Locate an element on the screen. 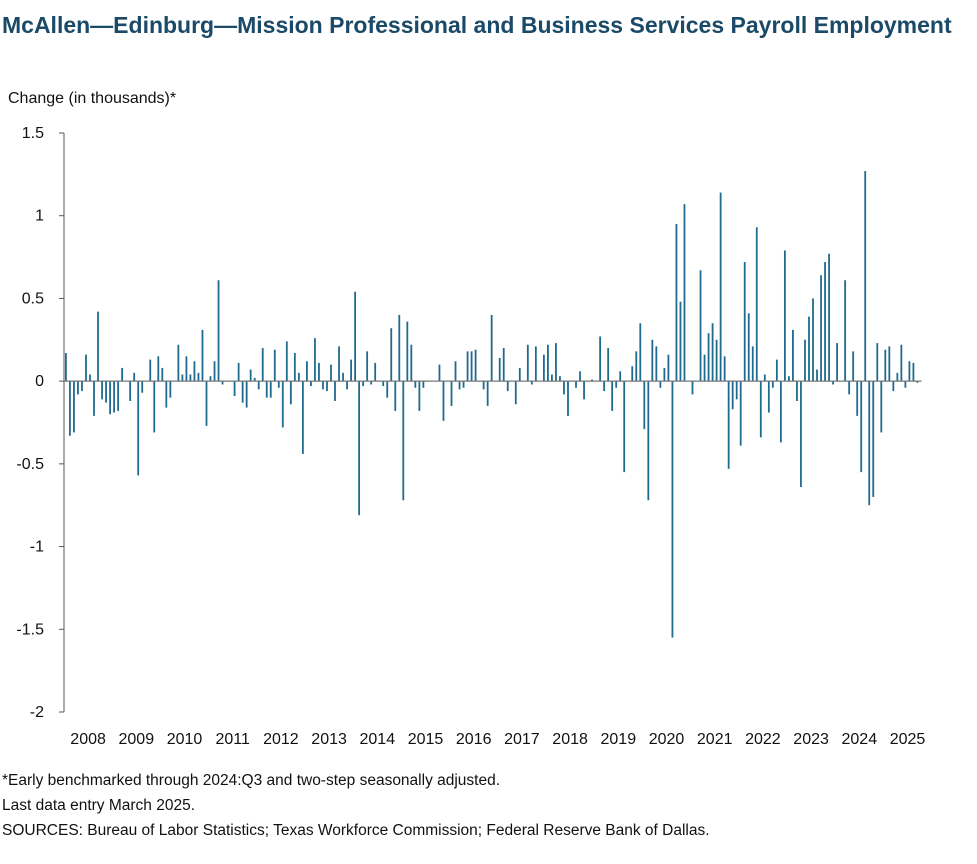 Image resolution: width=977 pixels, height=864 pixels. x-tick-label: 2010 is located at coordinates (185, 739).